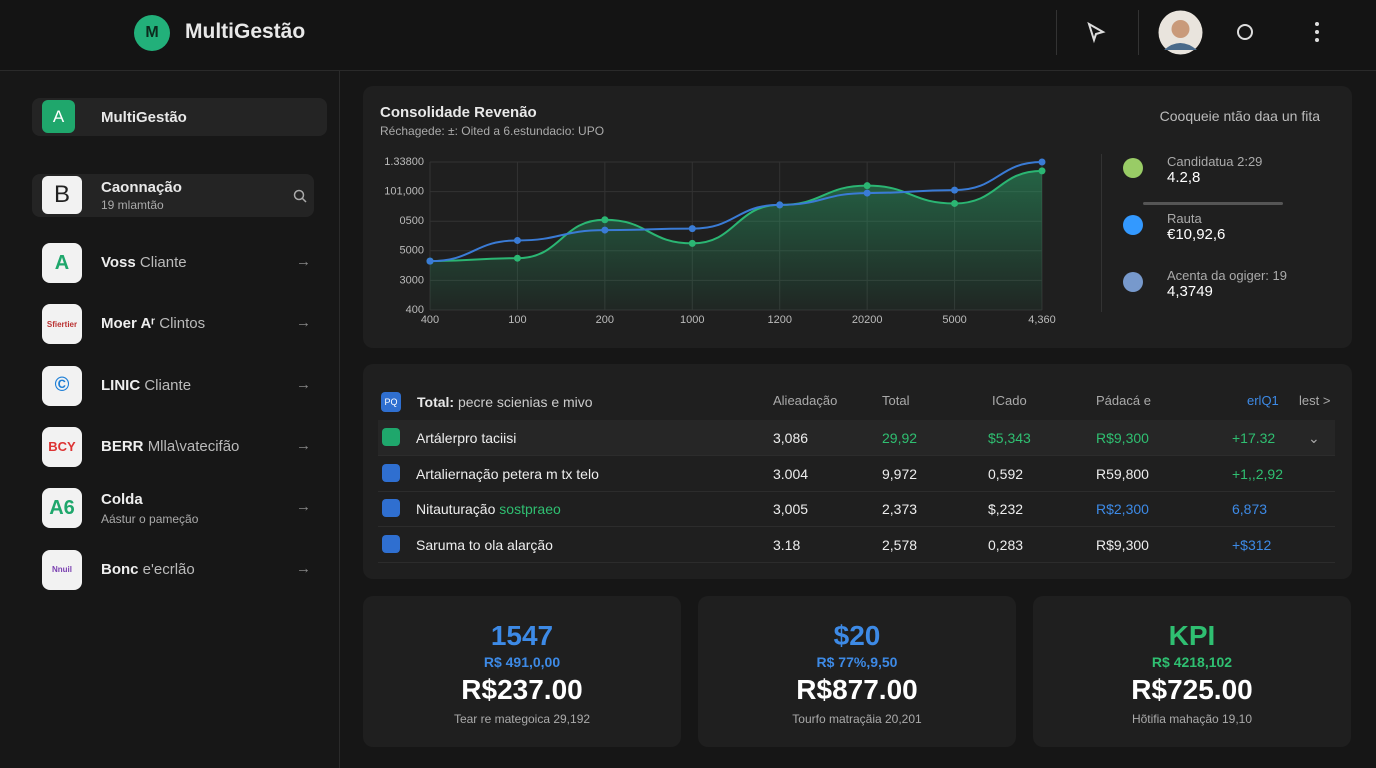 This screenshot has height=768, width=1376. What do you see at coordinates (152, 33) in the screenshot?
I see `logo: M` at bounding box center [152, 33].